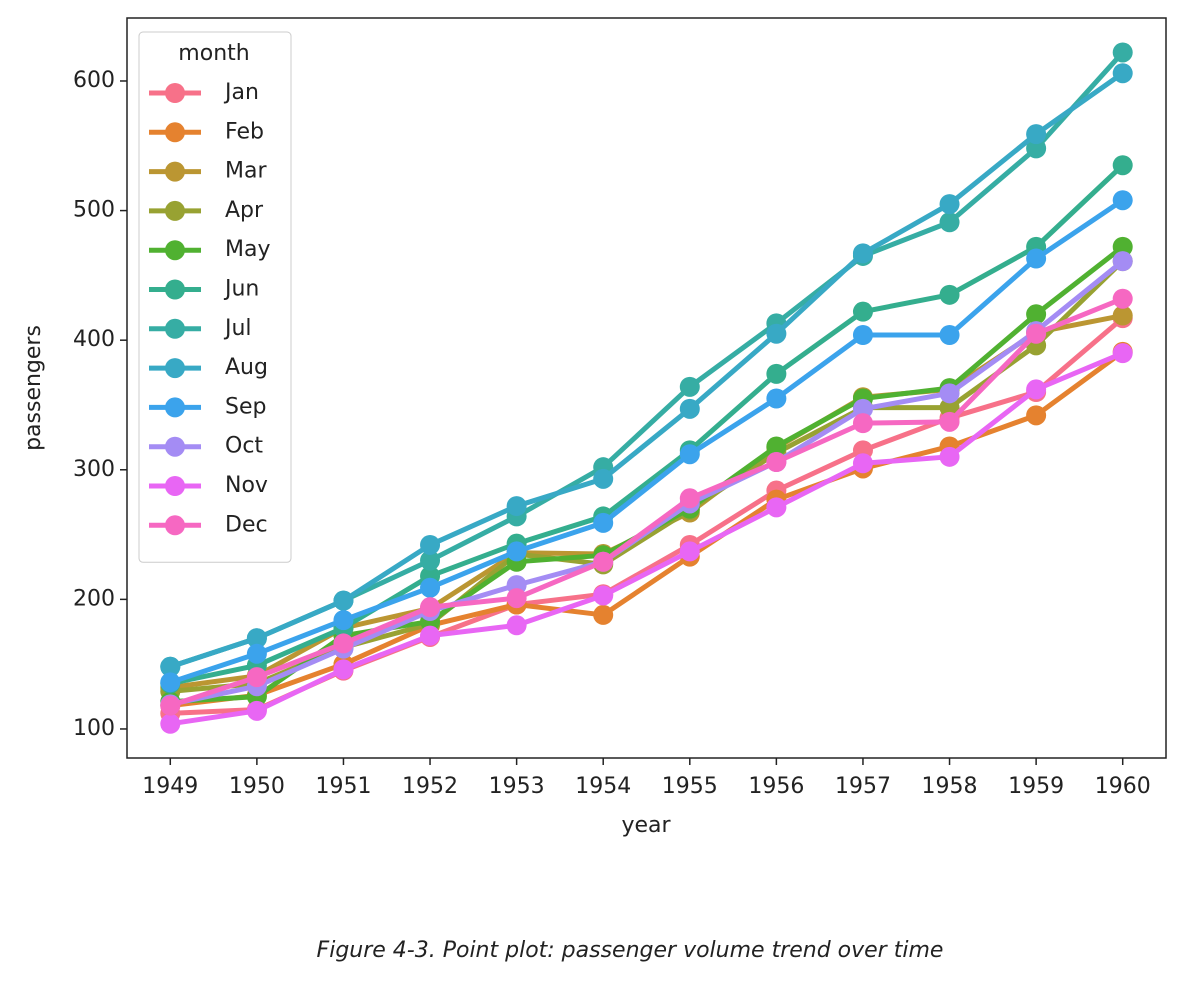  I want to click on x-tick-label: 1956, so click(776, 786).